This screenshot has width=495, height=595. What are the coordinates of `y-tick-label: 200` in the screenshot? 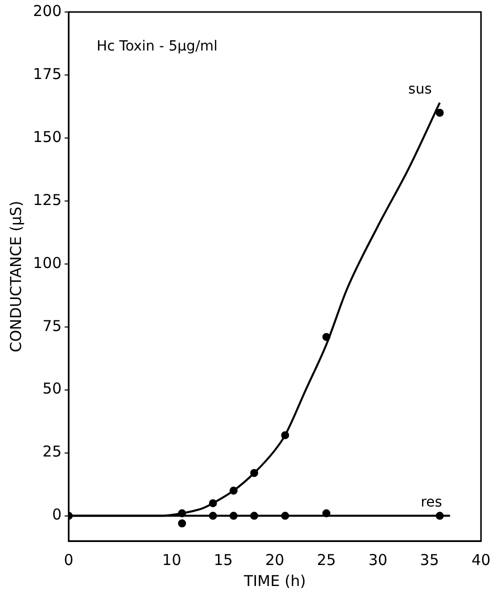 It's located at (47, 11).